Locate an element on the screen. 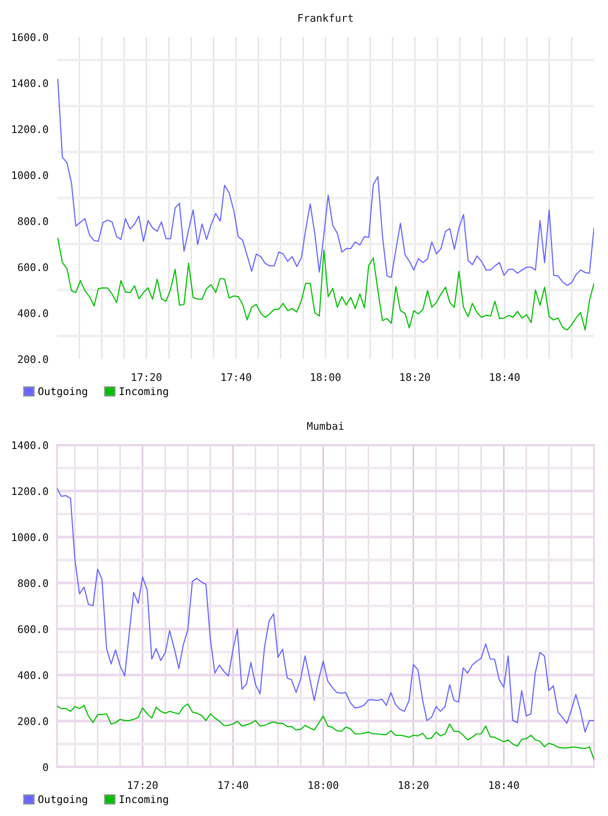  chart-title: Mumbai is located at coordinates (325, 426).